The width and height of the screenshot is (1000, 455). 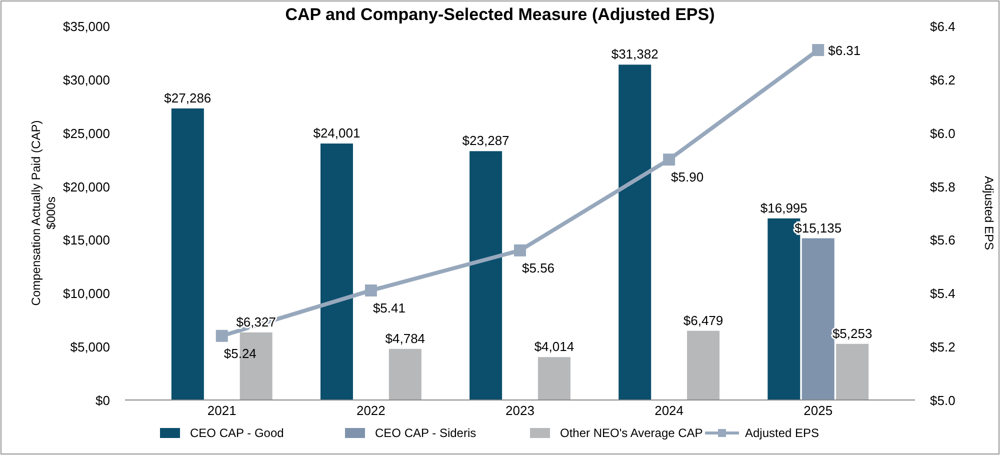 What do you see at coordinates (844, 50) in the screenshot?
I see `data-label: $6.31` at bounding box center [844, 50].